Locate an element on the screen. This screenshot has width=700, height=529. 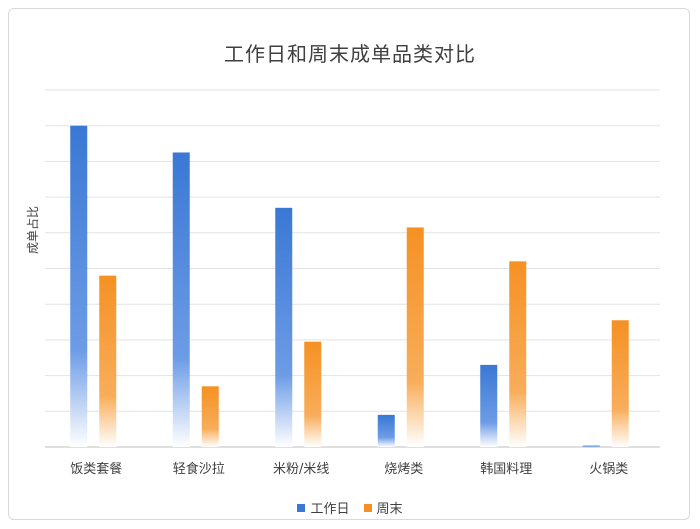
legend: 工作日 周末 is located at coordinates (350, 507).